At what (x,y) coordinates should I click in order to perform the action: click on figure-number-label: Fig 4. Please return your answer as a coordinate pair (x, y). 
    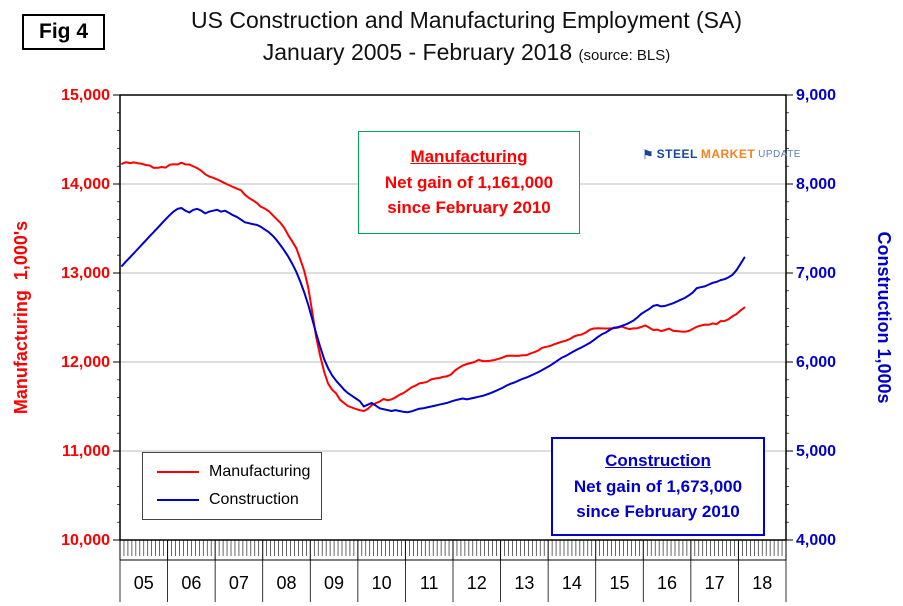
    Looking at the image, I should click on (64, 31).